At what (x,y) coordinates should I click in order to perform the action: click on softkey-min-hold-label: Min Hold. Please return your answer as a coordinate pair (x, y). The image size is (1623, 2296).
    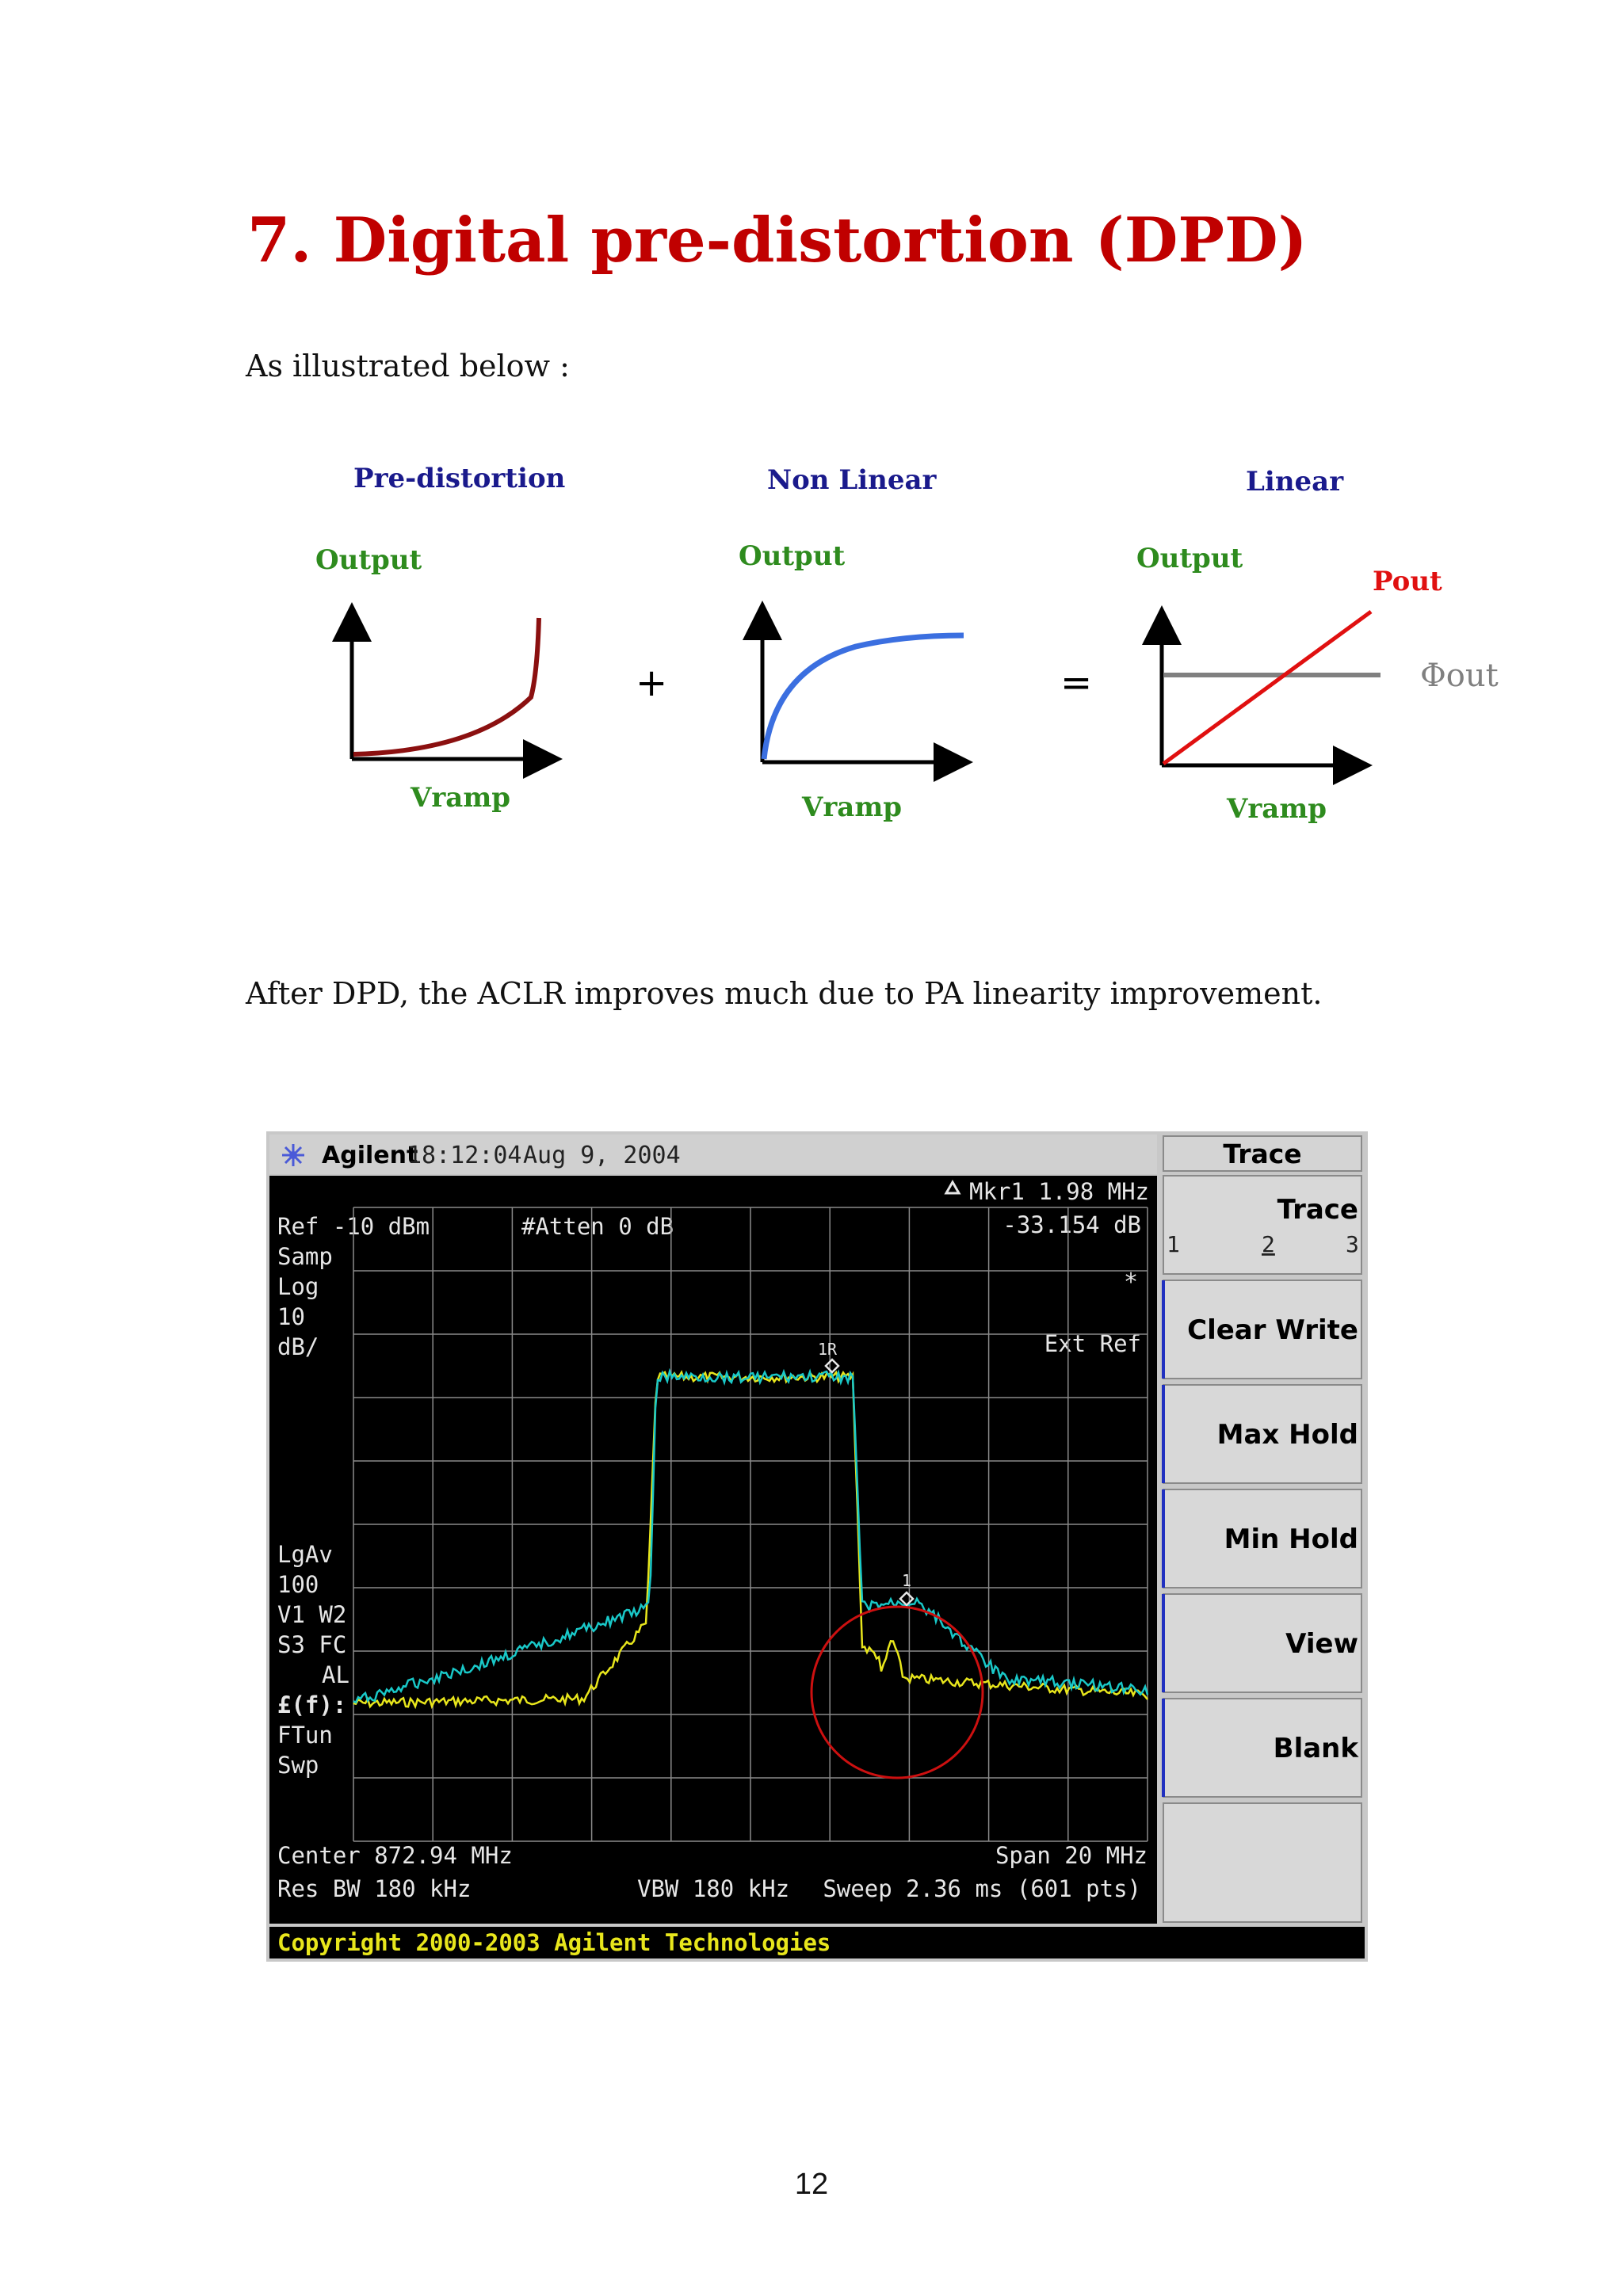
    Looking at the image, I should click on (1291, 1539).